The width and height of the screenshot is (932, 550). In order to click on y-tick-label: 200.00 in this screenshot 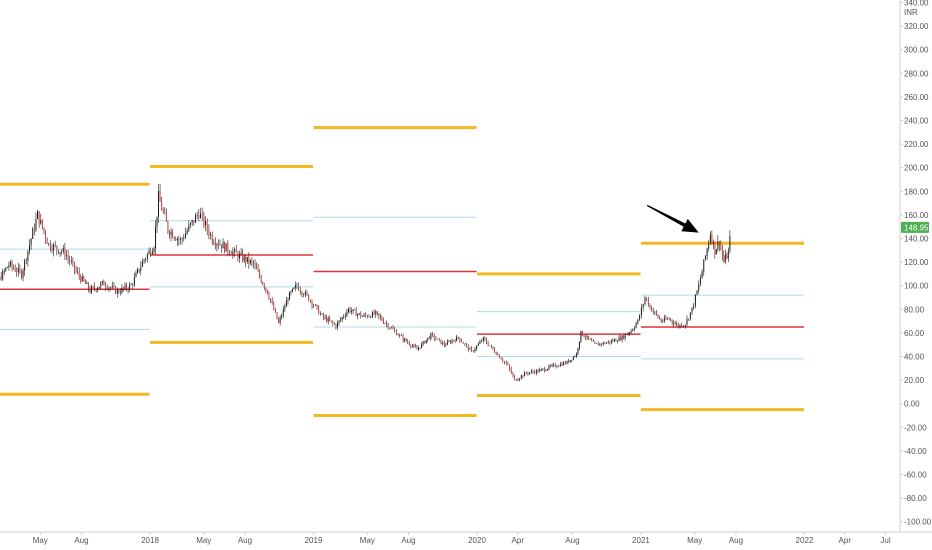, I will do `click(916, 168)`.